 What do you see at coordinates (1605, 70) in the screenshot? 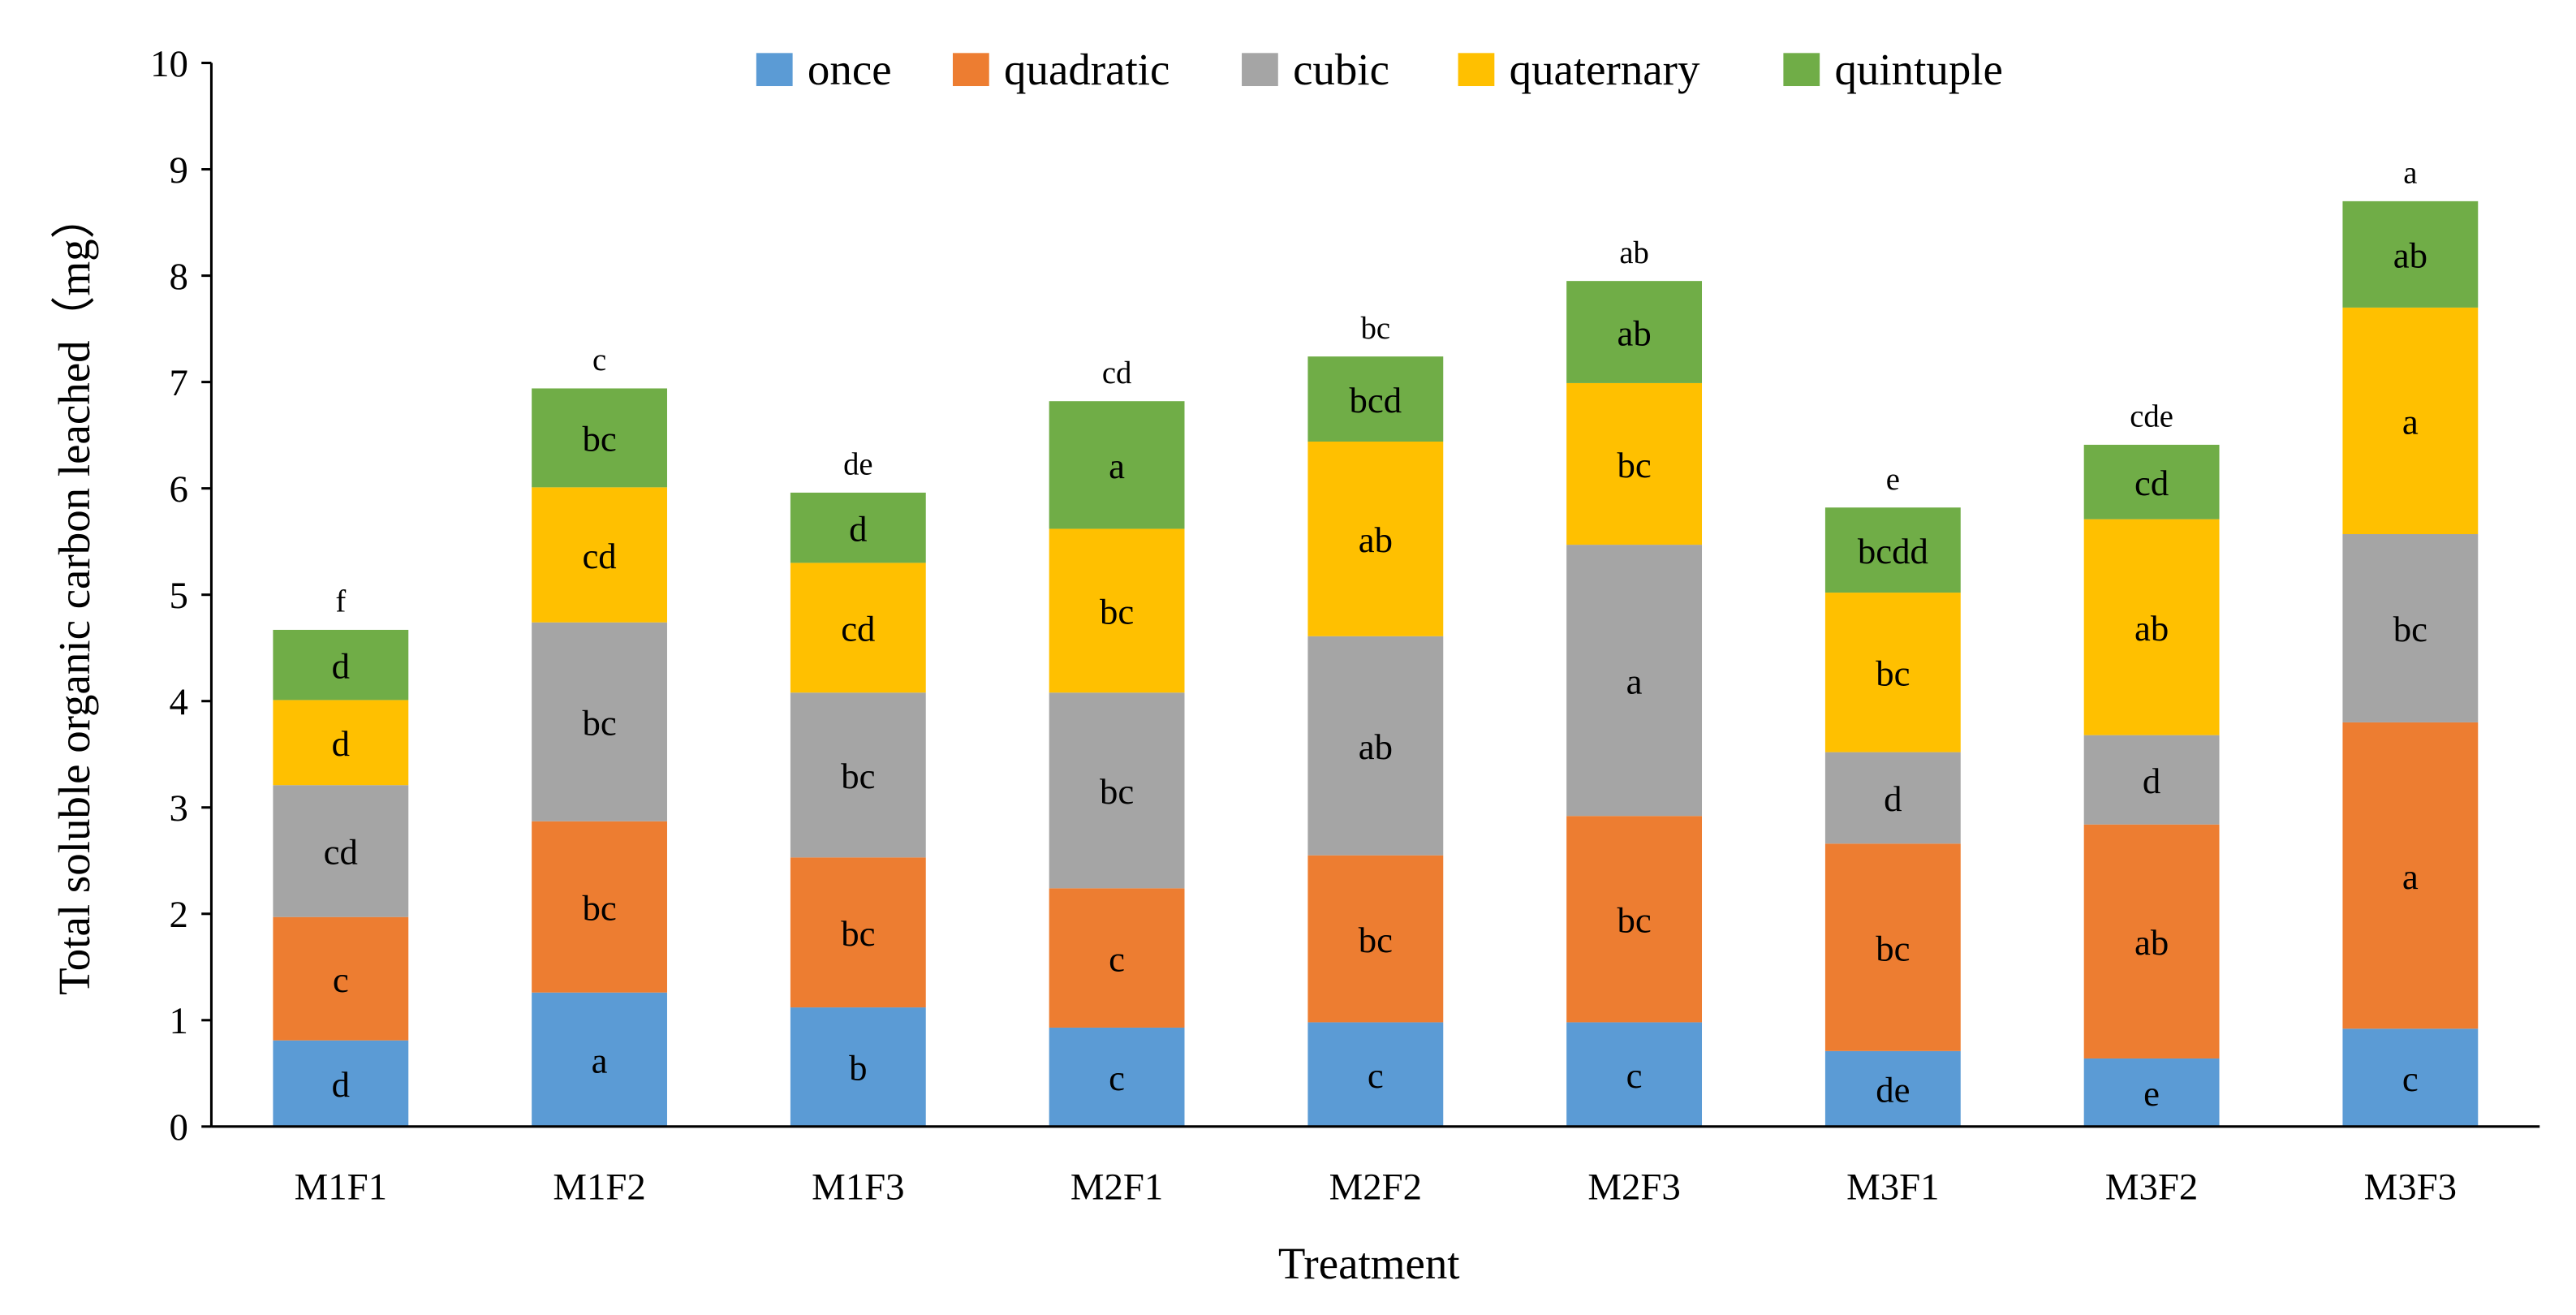
I see `legend-label: quaternary` at bounding box center [1605, 70].